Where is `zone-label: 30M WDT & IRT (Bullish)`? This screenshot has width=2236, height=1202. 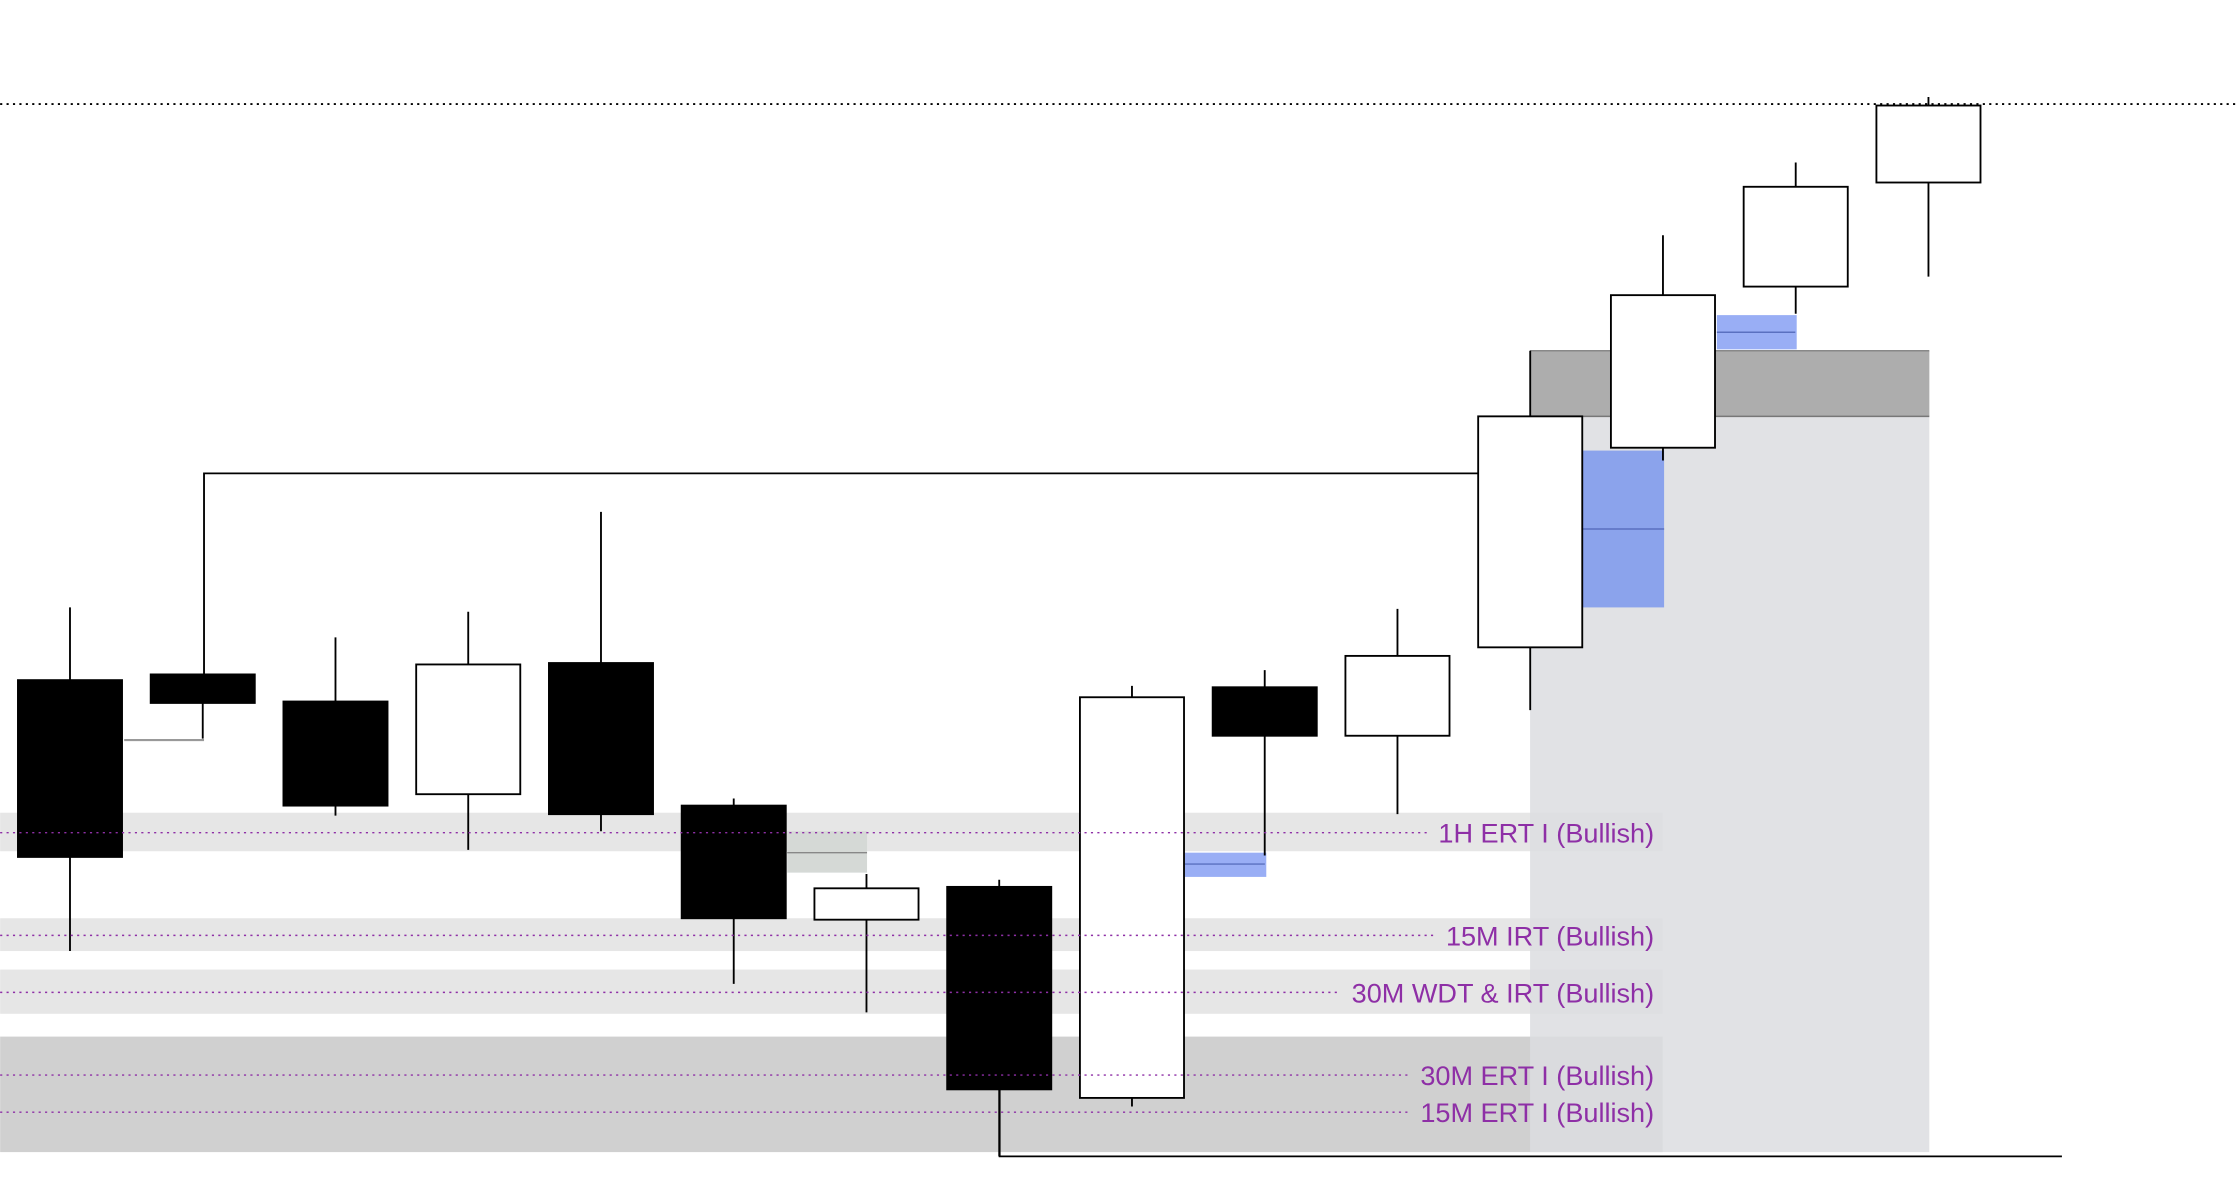
zone-label: 30M WDT & IRT (Bullish) is located at coordinates (1503, 992).